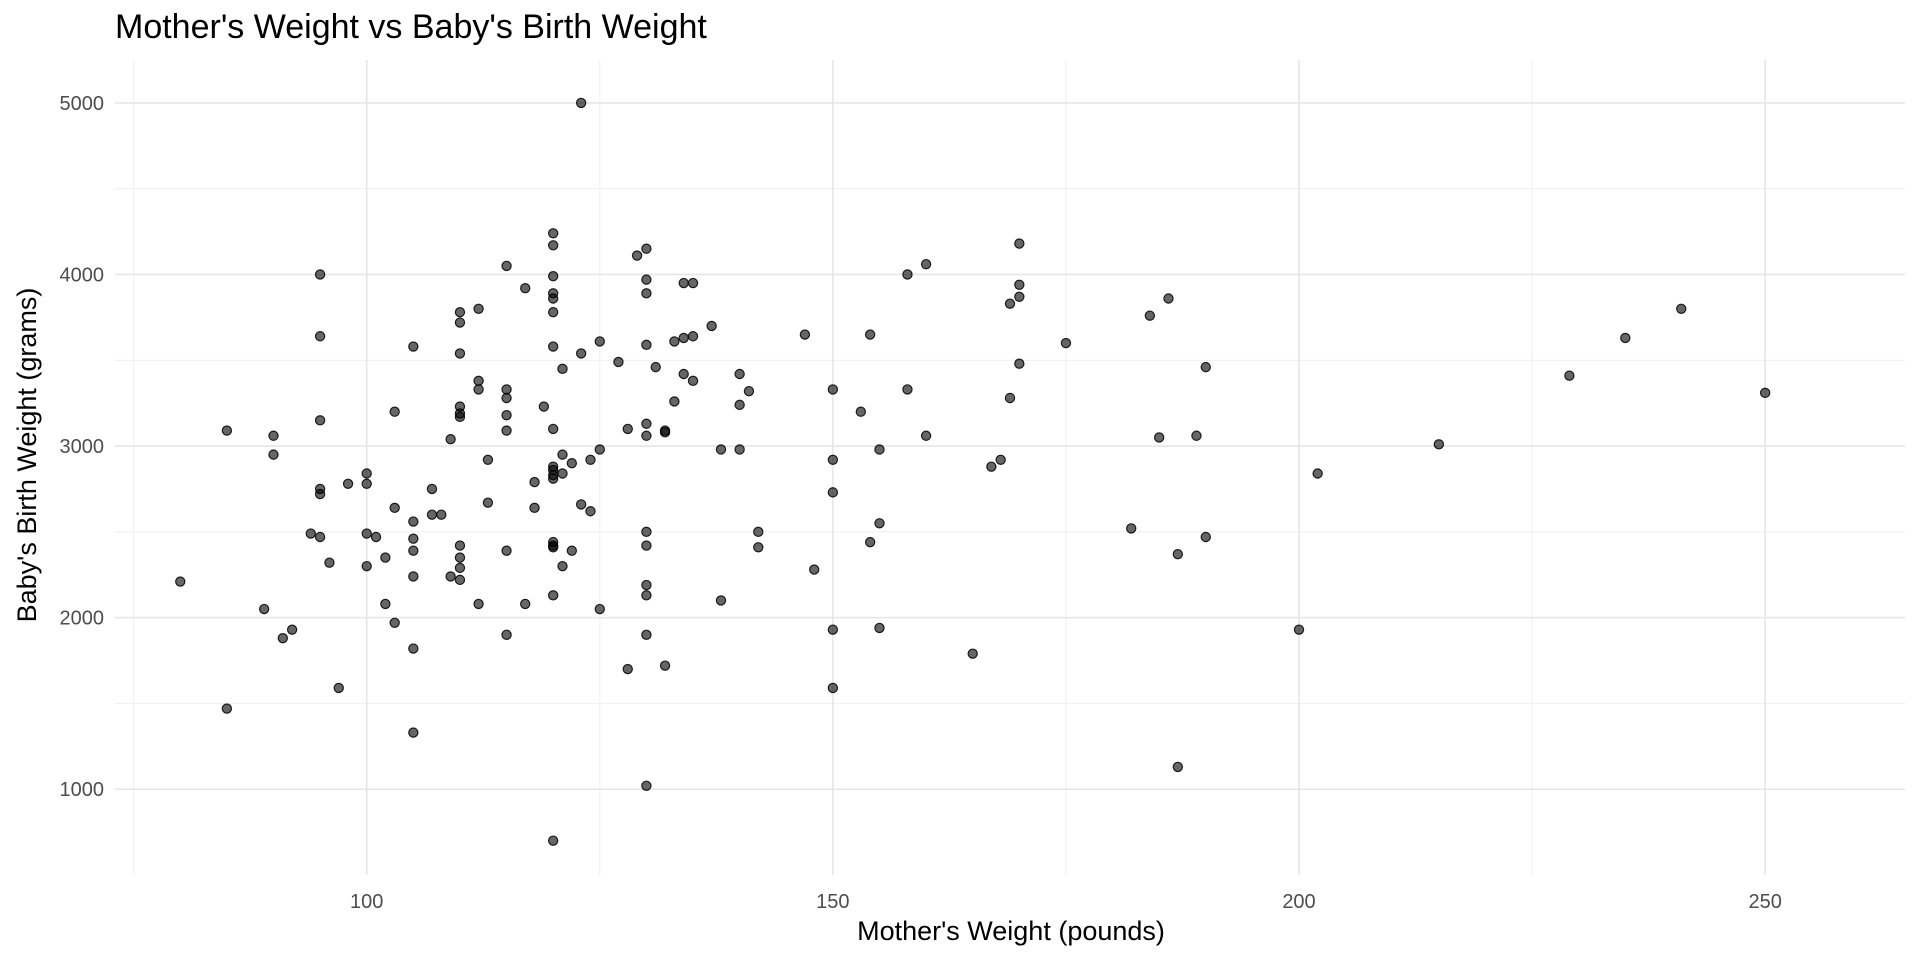  What do you see at coordinates (1298, 902) in the screenshot?
I see `x-tick-label: 200` at bounding box center [1298, 902].